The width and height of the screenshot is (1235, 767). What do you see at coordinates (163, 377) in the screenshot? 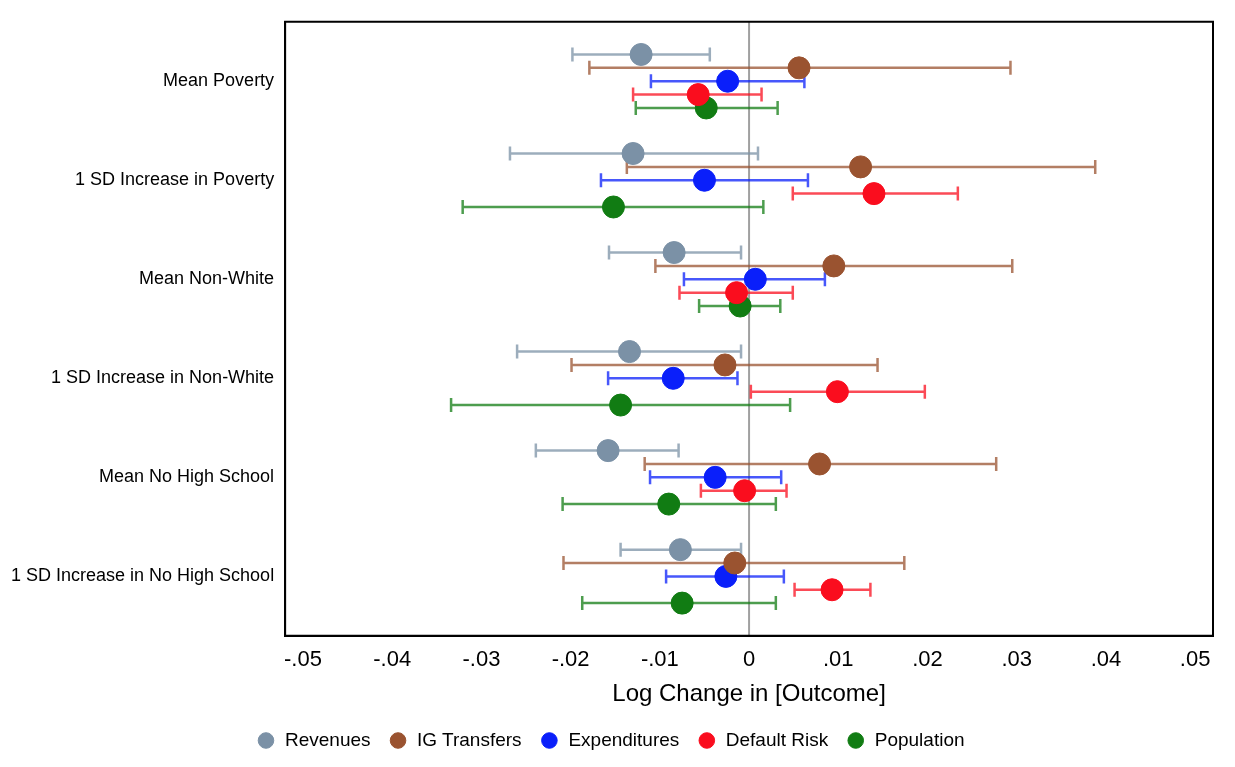
I see `y-tick-label: 1 SD Increase in Non-White` at bounding box center [163, 377].